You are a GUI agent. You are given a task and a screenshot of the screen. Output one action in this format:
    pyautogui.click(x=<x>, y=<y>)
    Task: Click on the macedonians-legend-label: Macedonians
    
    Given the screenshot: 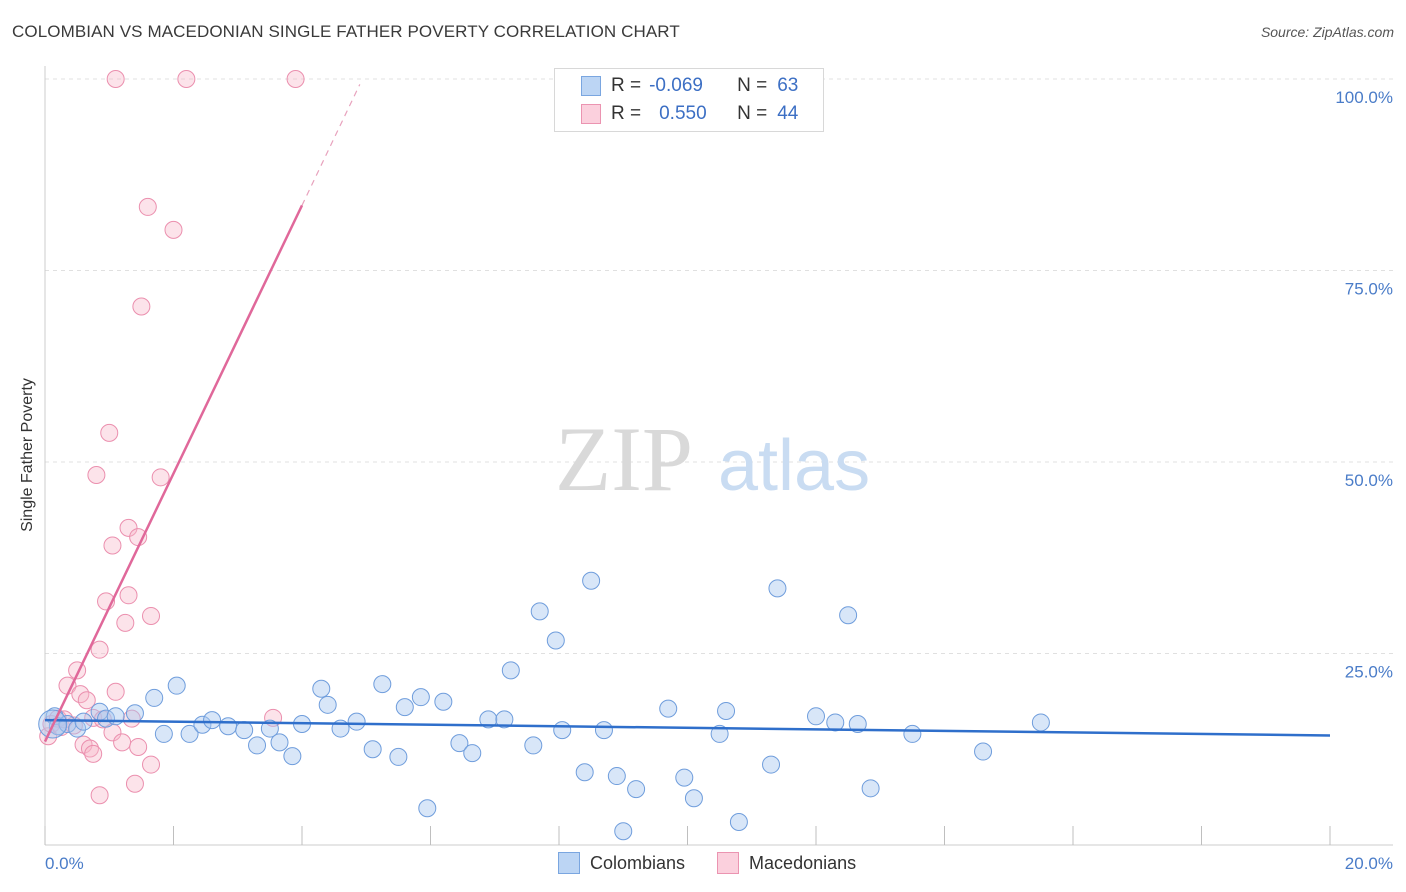 What is the action you would take?
    pyautogui.click(x=803, y=862)
    